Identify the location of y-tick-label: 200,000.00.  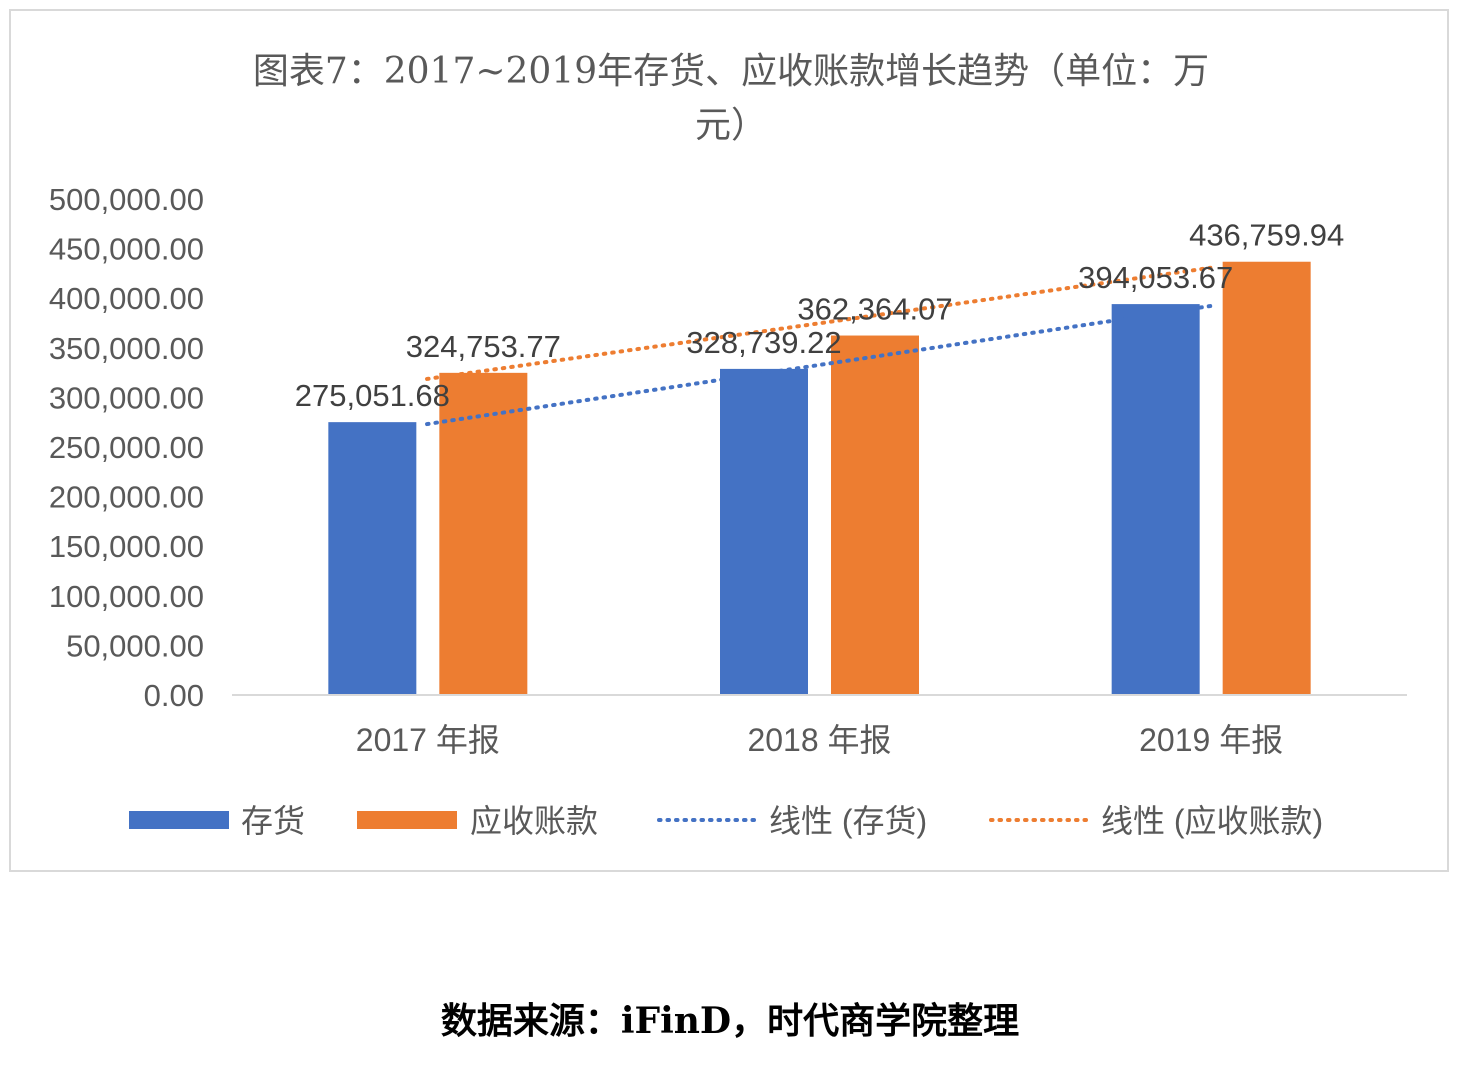
(126, 497).